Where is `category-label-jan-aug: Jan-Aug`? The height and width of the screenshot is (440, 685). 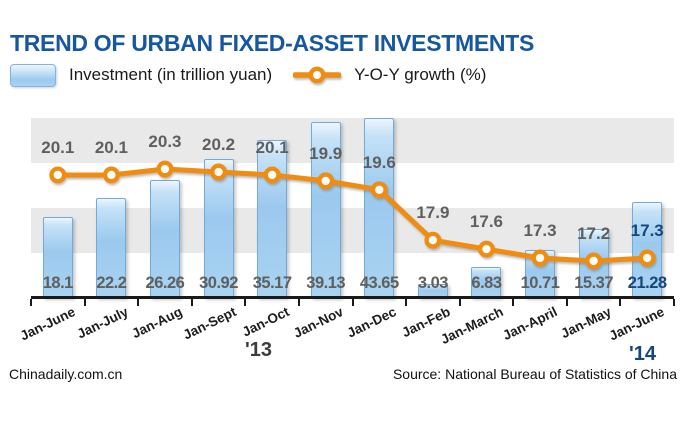 category-label-jan-aug: Jan-Aug is located at coordinates (157, 323).